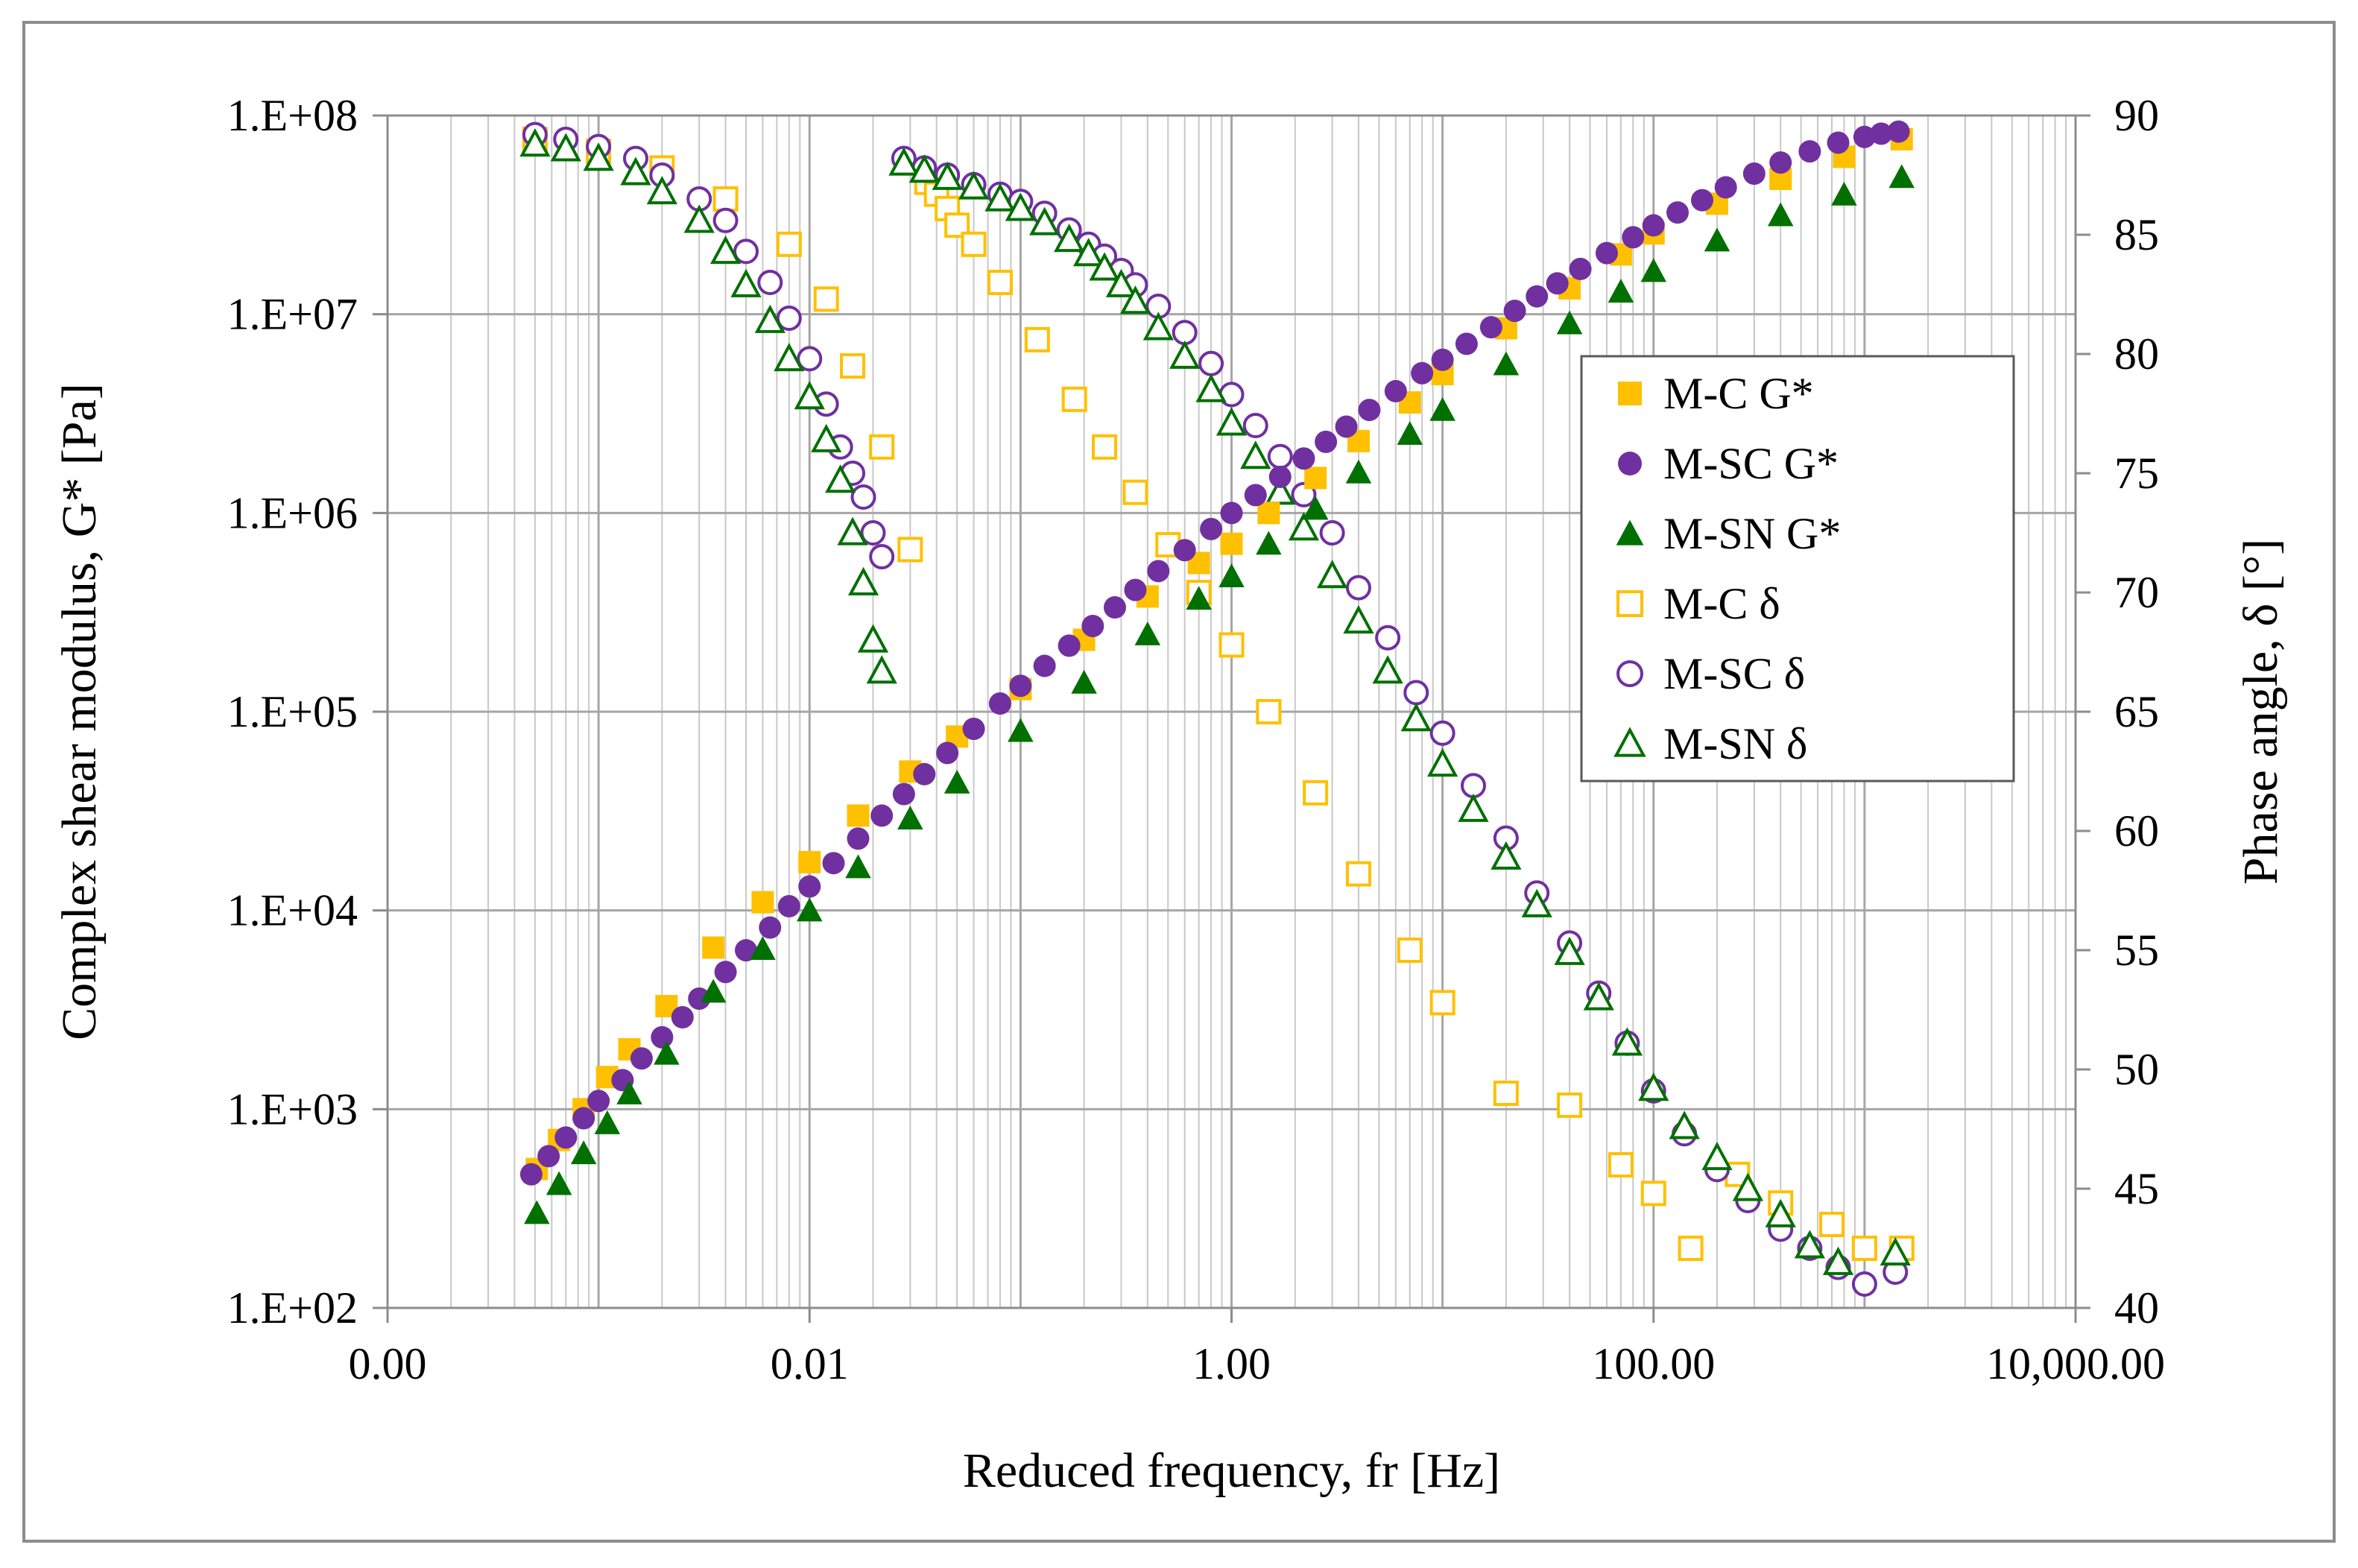 This screenshot has height=1568, width=2358. What do you see at coordinates (1734, 673) in the screenshot?
I see `legend-label-m-sc-delta: M-SC δ` at bounding box center [1734, 673].